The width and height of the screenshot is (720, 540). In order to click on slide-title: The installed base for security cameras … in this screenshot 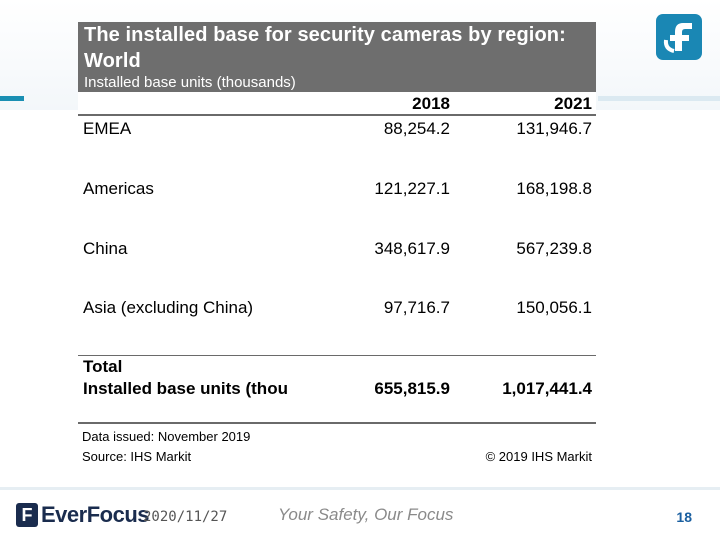, I will do `click(325, 48)`.